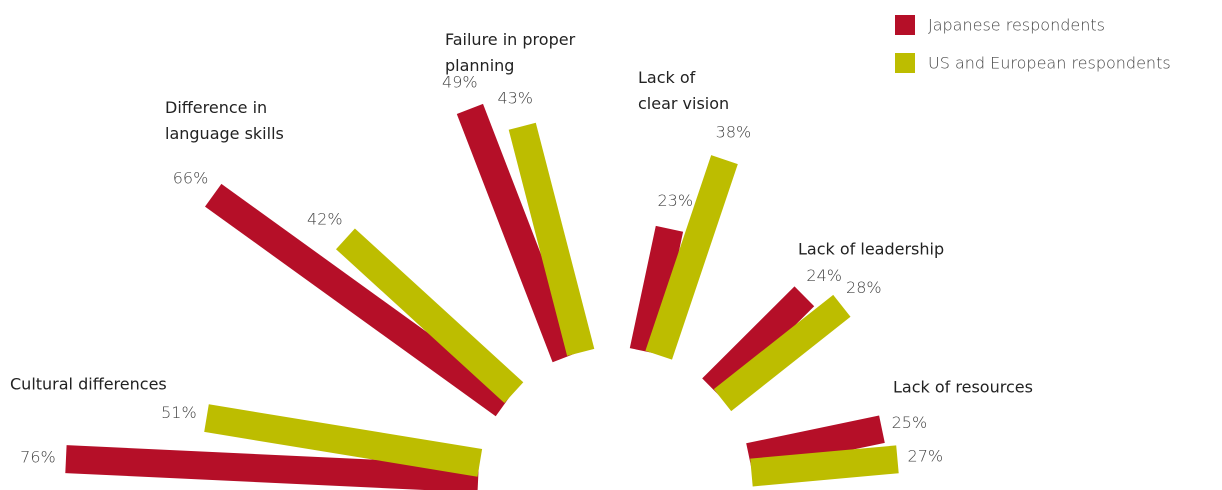  What do you see at coordinates (1049, 63) in the screenshot?
I see `legend-label: US and European respondents` at bounding box center [1049, 63].